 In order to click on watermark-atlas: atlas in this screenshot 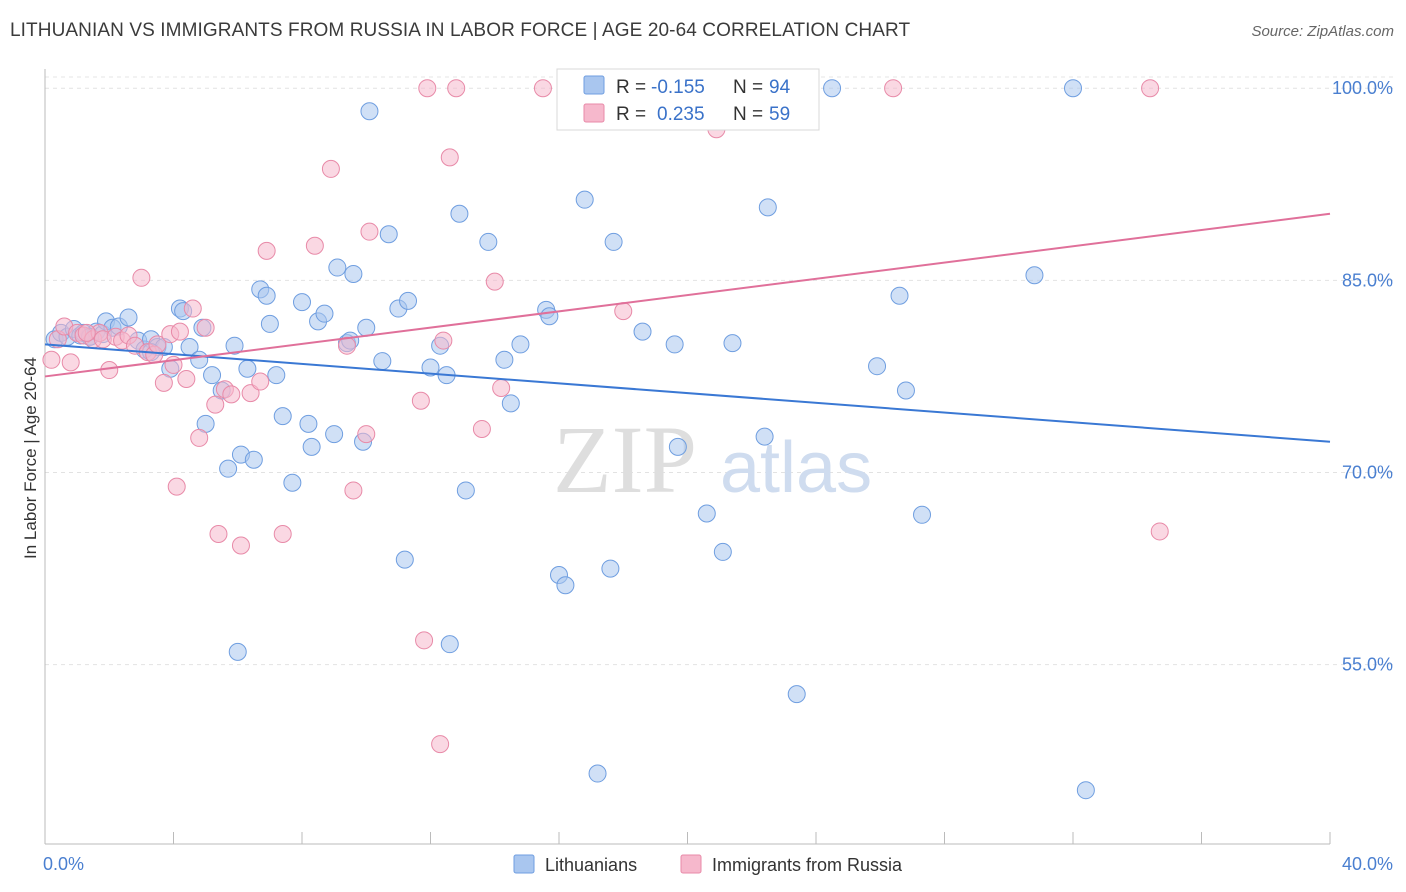, I will do `click(796, 468)`.